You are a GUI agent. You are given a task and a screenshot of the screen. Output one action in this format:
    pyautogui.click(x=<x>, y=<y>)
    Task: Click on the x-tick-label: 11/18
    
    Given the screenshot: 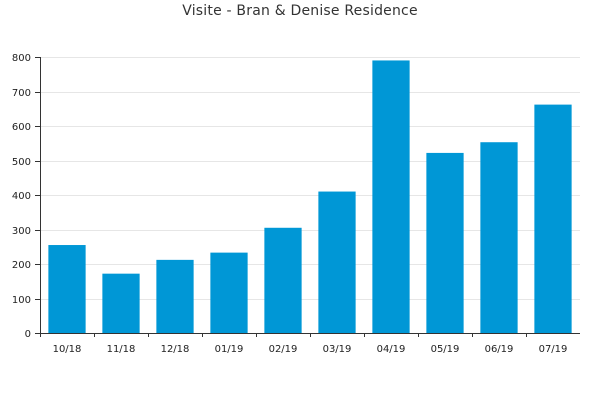 What is the action you would take?
    pyautogui.click(x=121, y=349)
    